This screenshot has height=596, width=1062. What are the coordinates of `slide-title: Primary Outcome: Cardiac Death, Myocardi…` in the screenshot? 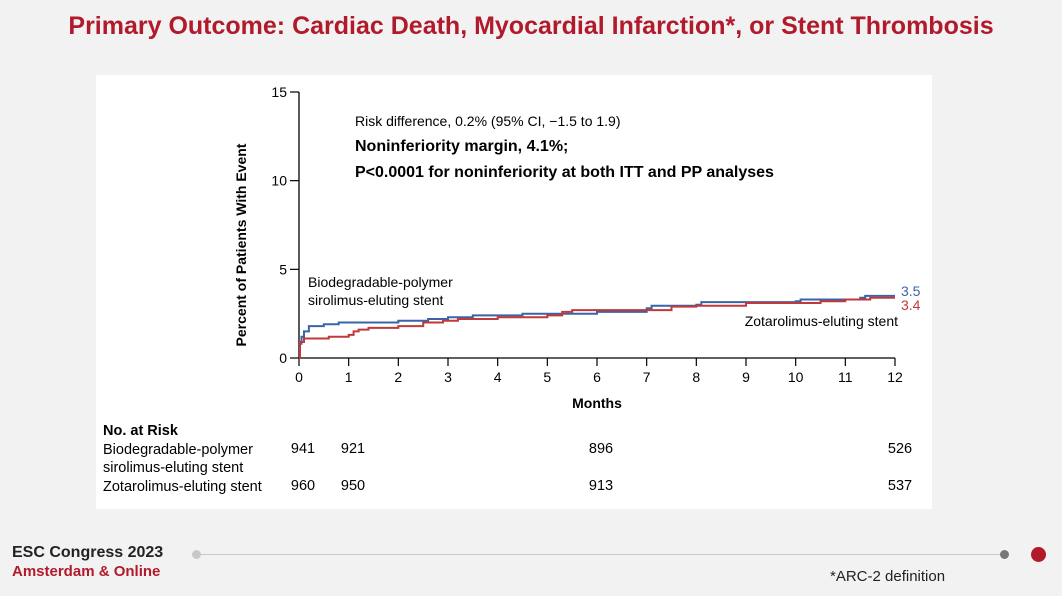 It's located at (531, 26).